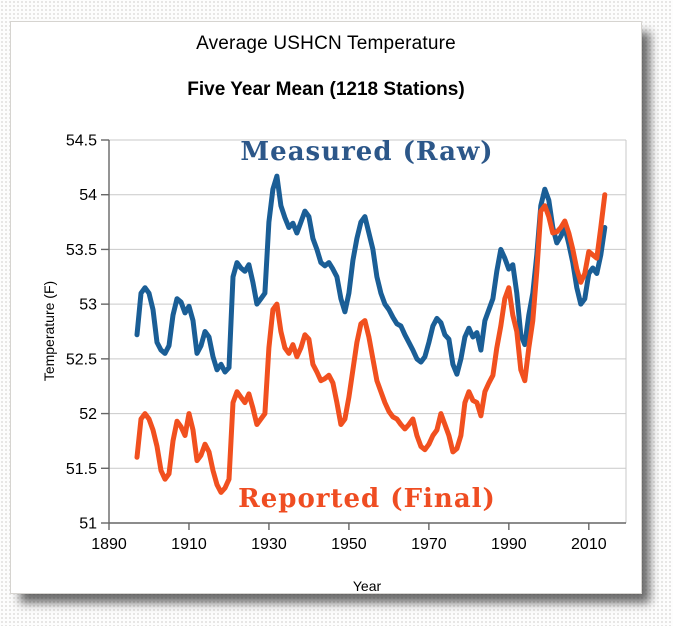  I want to click on x-tick-label: 1930, so click(269, 544).